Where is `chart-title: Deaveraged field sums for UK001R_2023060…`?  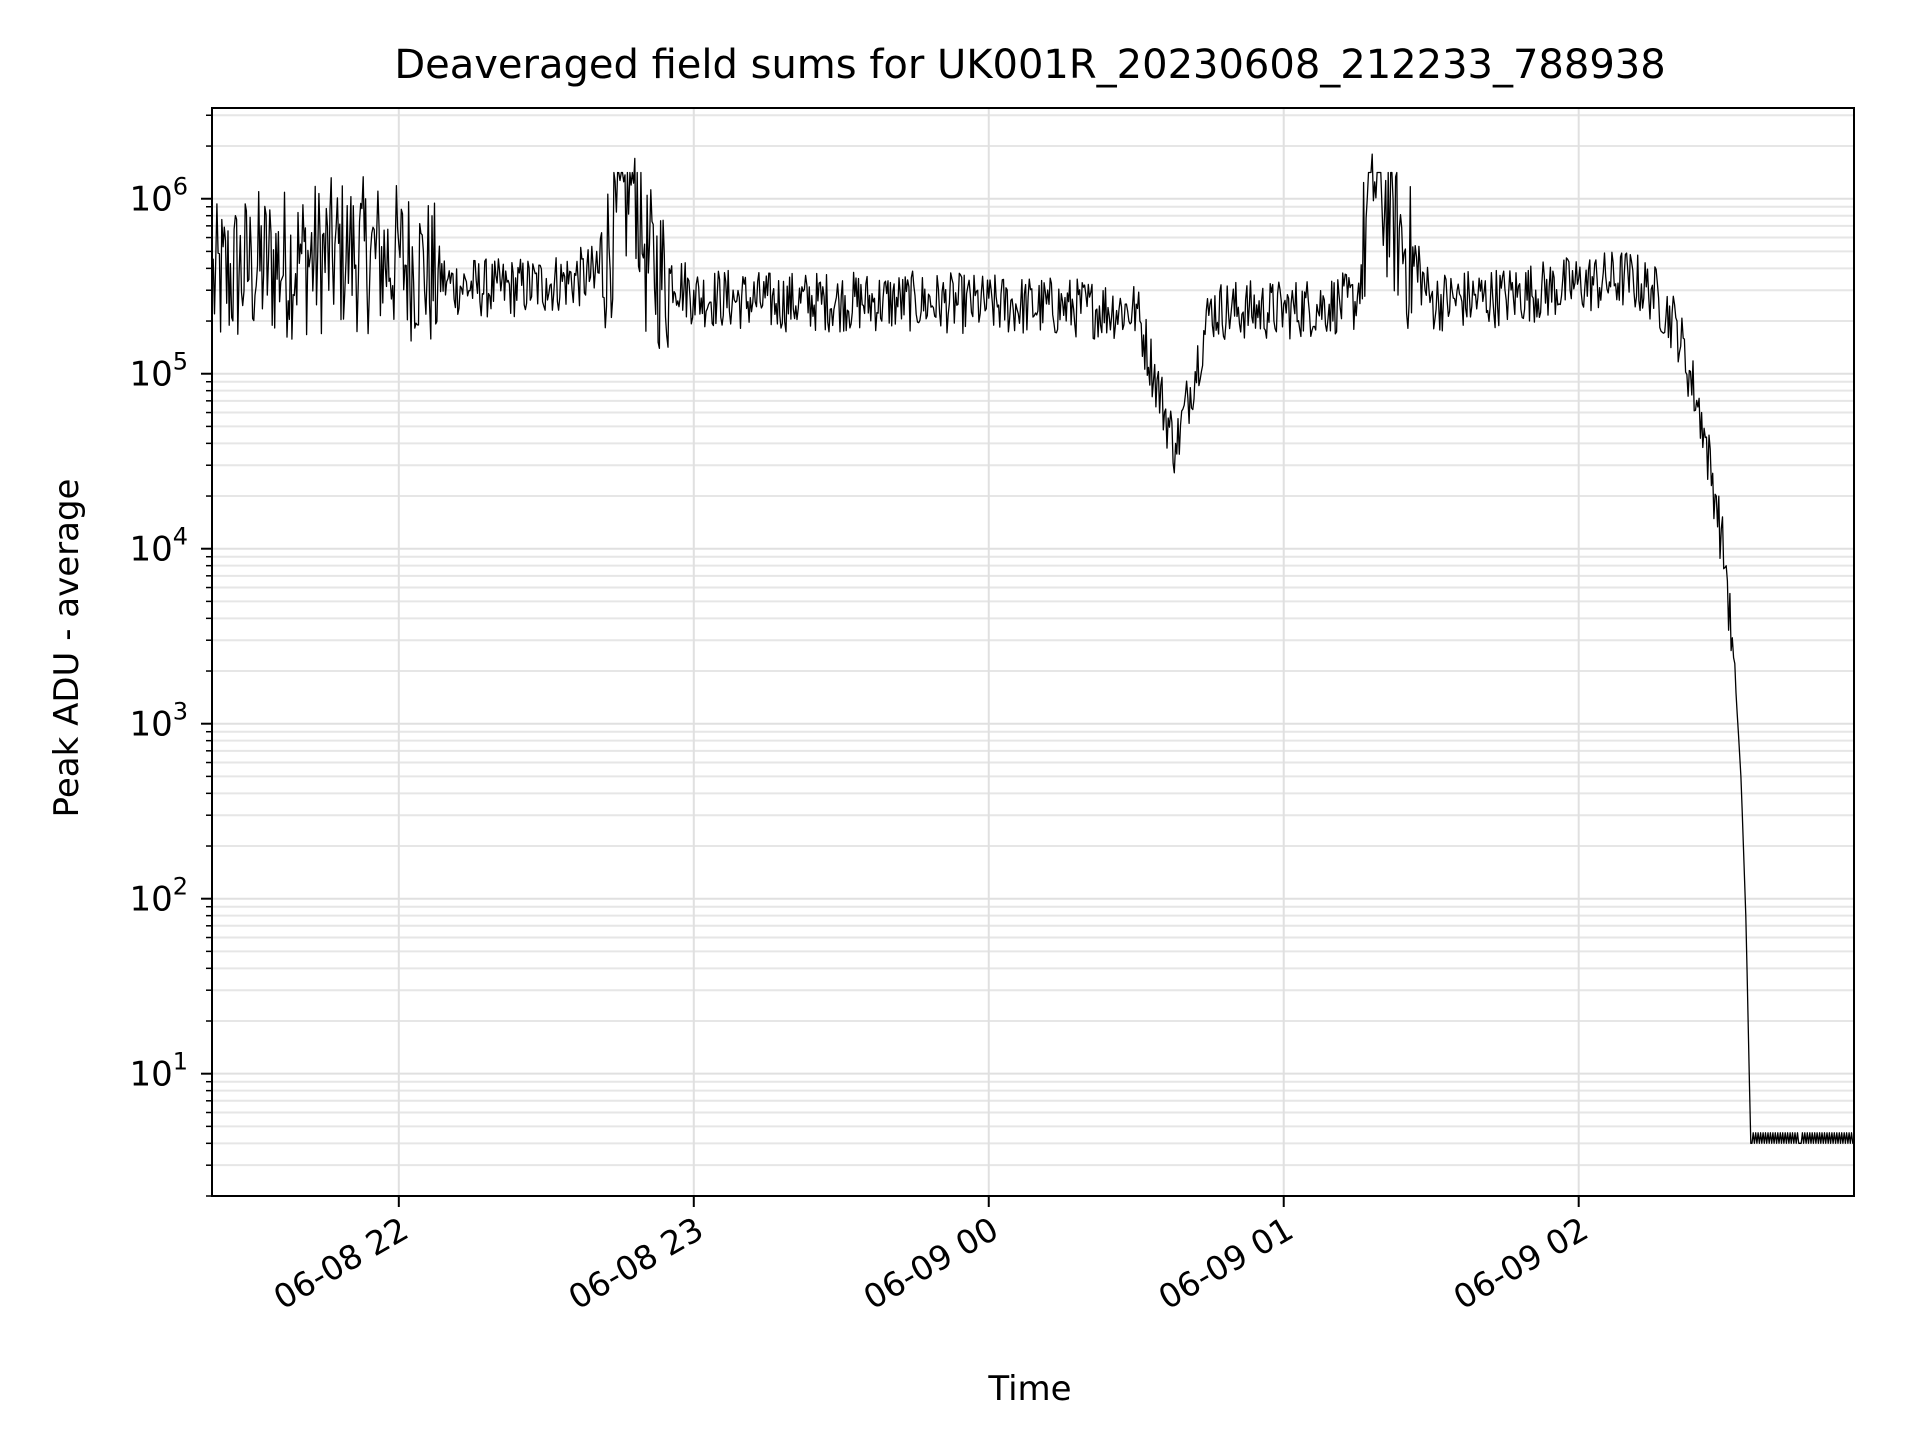
chart-title: Deaveraged field sums for UK001R_2023060… is located at coordinates (1029, 65).